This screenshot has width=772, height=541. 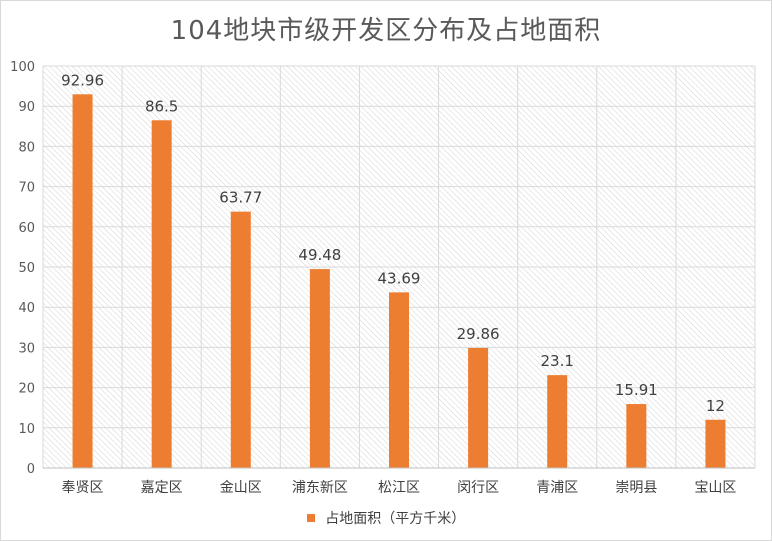 What do you see at coordinates (715, 488) in the screenshot?
I see `x-tick-label: 宝山区` at bounding box center [715, 488].